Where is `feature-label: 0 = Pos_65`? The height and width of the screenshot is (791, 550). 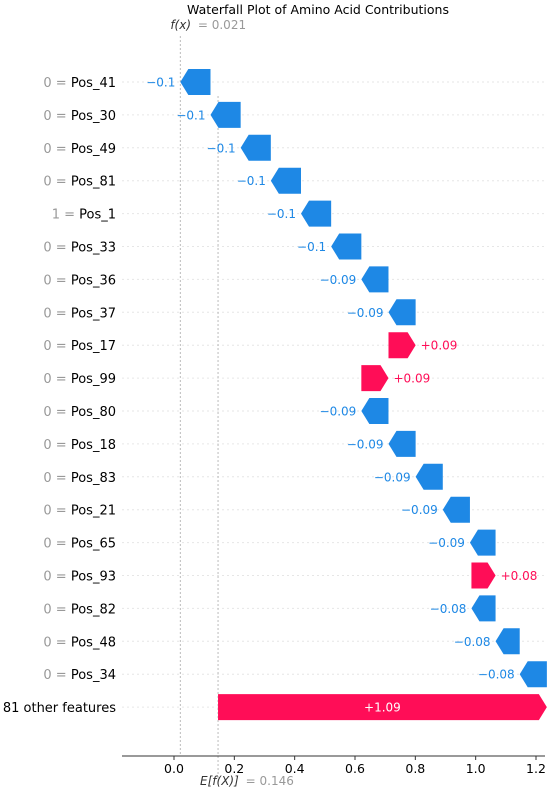
feature-label: 0 = Pos_65 is located at coordinates (79, 544).